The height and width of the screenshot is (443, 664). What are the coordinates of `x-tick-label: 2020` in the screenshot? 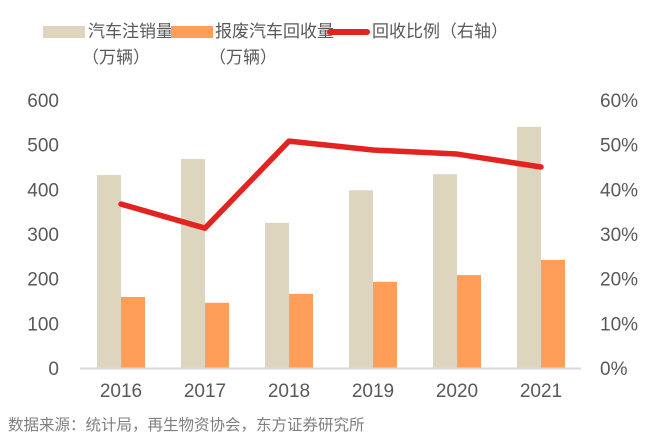 It's located at (457, 391).